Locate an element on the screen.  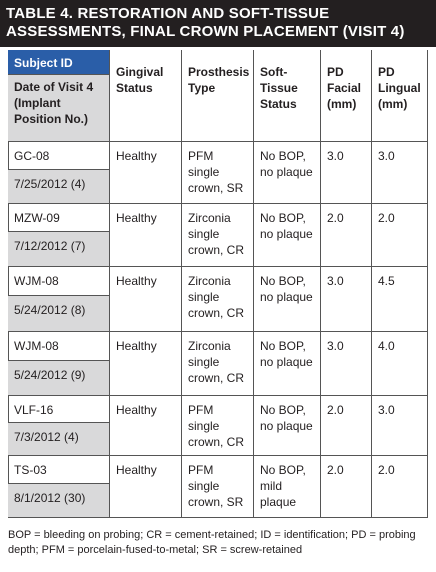
header-cell: Soft-Tissue Status is located at coordinates (287, 96).